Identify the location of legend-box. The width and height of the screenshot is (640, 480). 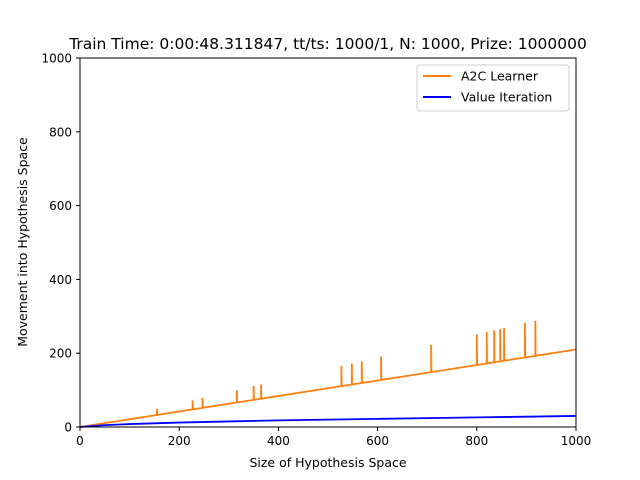
(493, 88).